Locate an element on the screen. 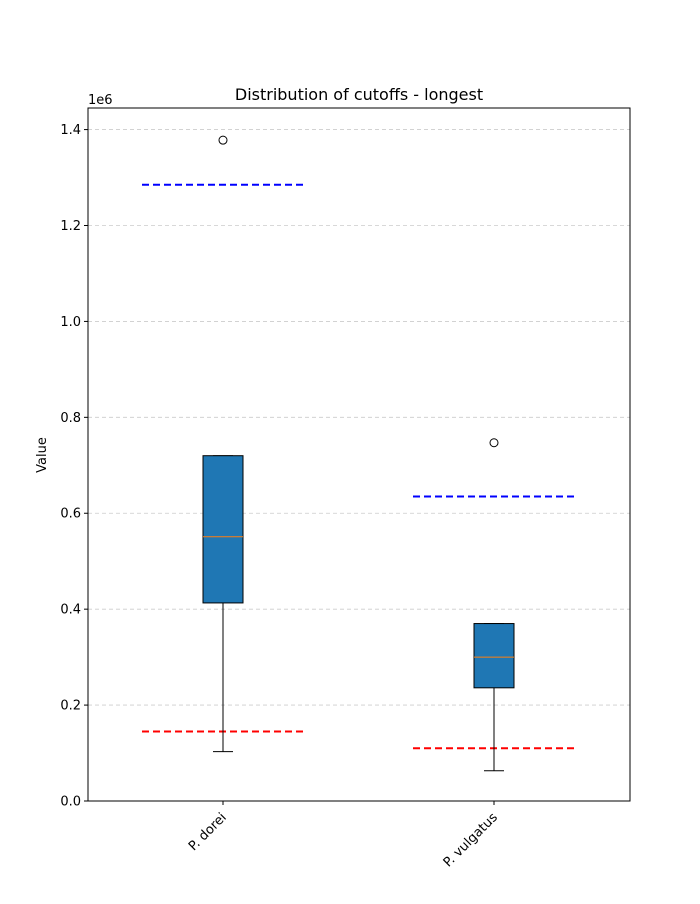  y-axis-label: Value is located at coordinates (42, 455).